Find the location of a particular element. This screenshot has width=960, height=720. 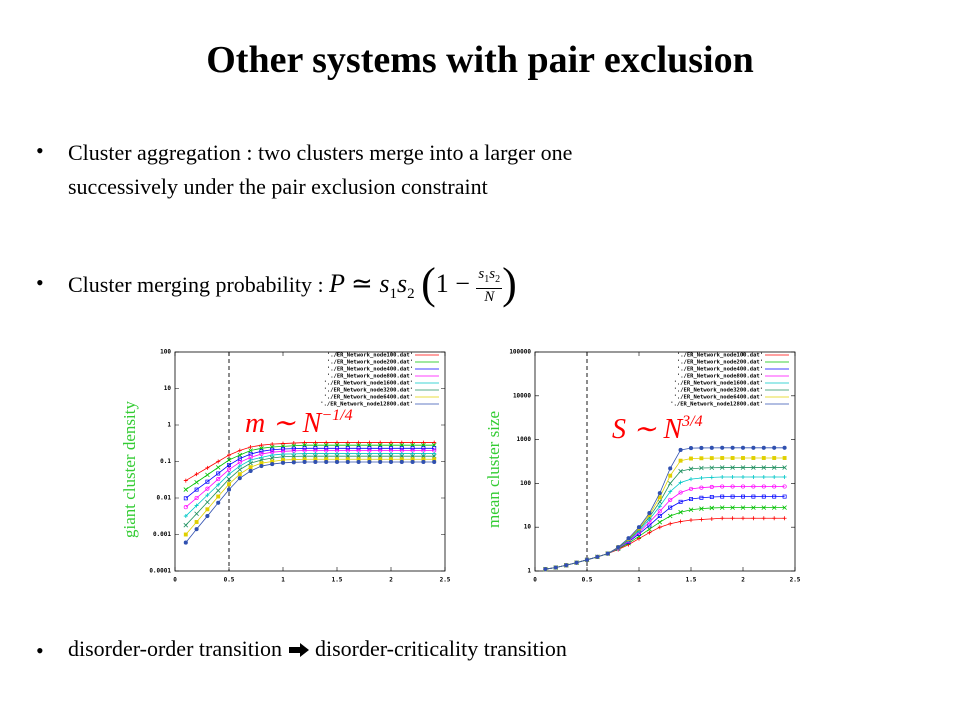

x-tick-label: 0 is located at coordinates (535, 580).